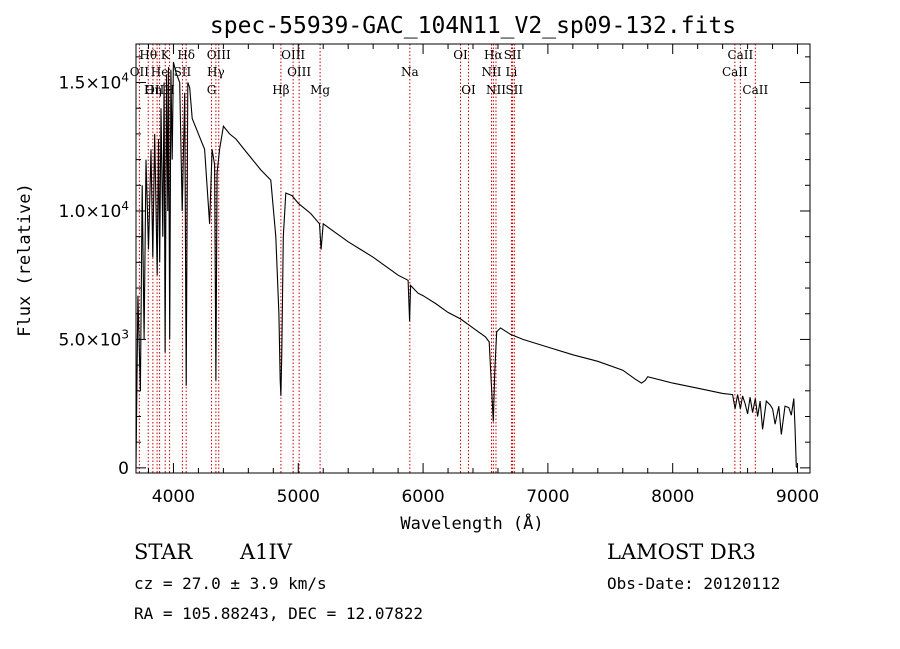 This screenshot has width=900, height=649. Describe the element at coordinates (694, 583) in the screenshot. I see `observation-date: Obs-Date: 20120112` at that location.